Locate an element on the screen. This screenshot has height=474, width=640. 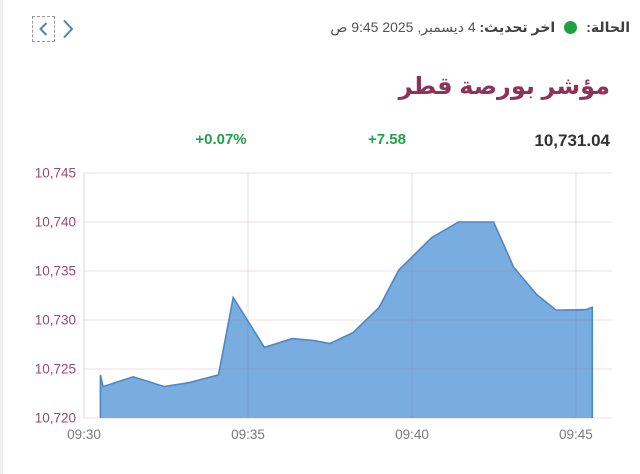
page-title: مؤشر بورصة قطر is located at coordinates (504, 86).